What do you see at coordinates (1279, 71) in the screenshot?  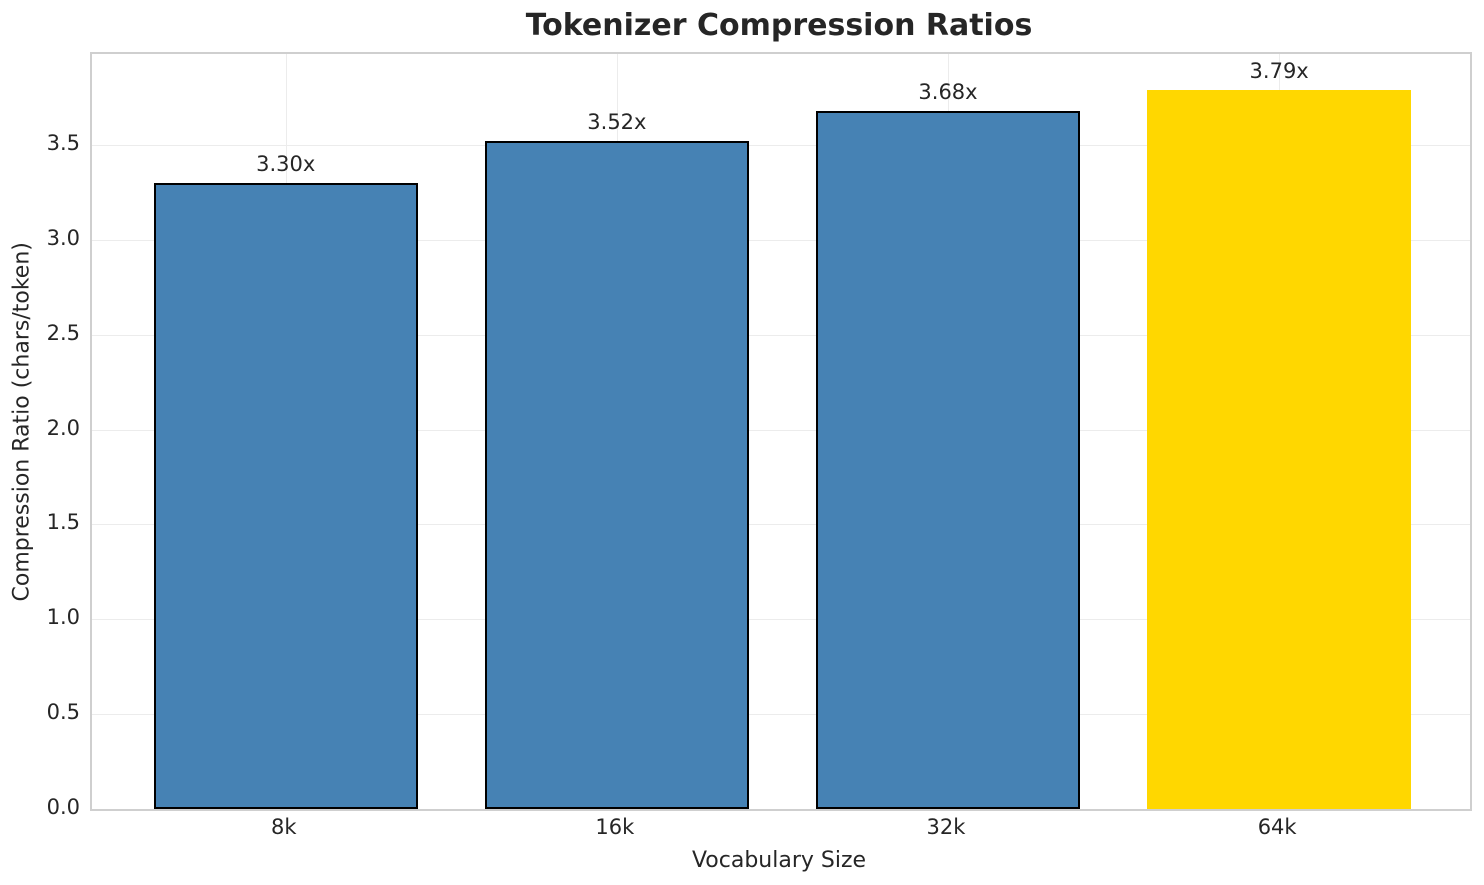 I see `bar-value-label: 3.79x` at bounding box center [1279, 71].